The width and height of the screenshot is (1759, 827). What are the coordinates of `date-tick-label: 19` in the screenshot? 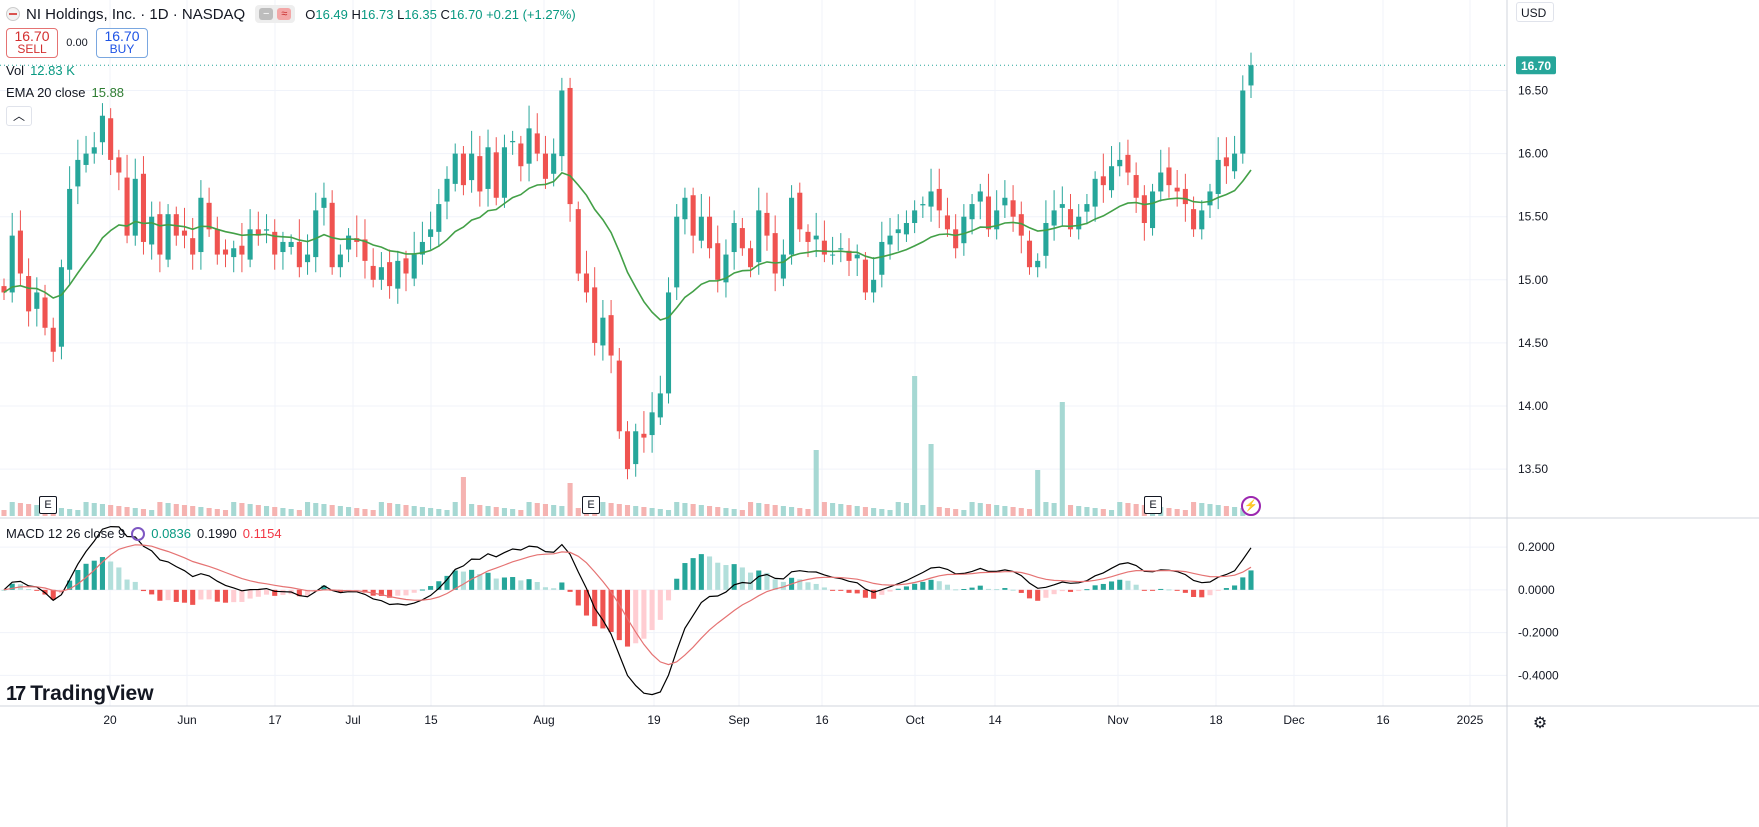 It's located at (654, 720).